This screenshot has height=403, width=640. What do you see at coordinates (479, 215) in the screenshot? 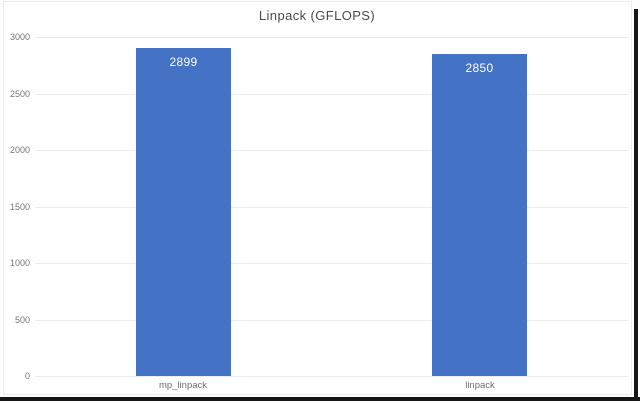
I see `bar-linpack: 2850` at bounding box center [479, 215].